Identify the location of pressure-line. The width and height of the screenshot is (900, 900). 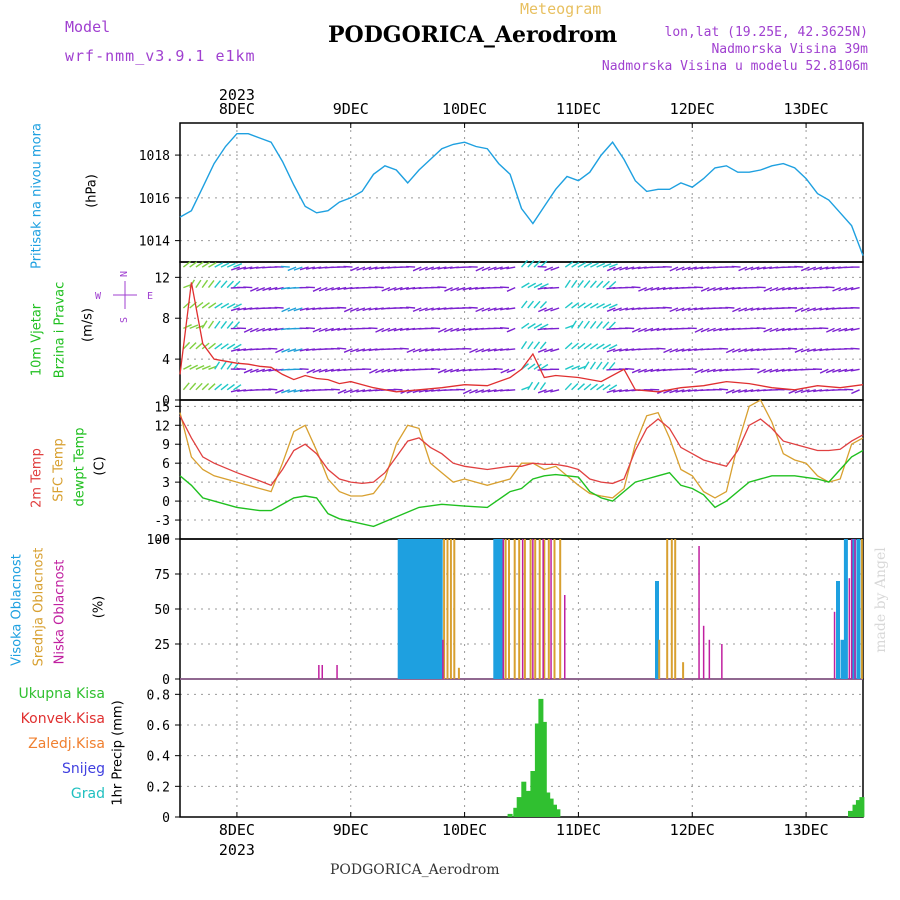
(521, 194).